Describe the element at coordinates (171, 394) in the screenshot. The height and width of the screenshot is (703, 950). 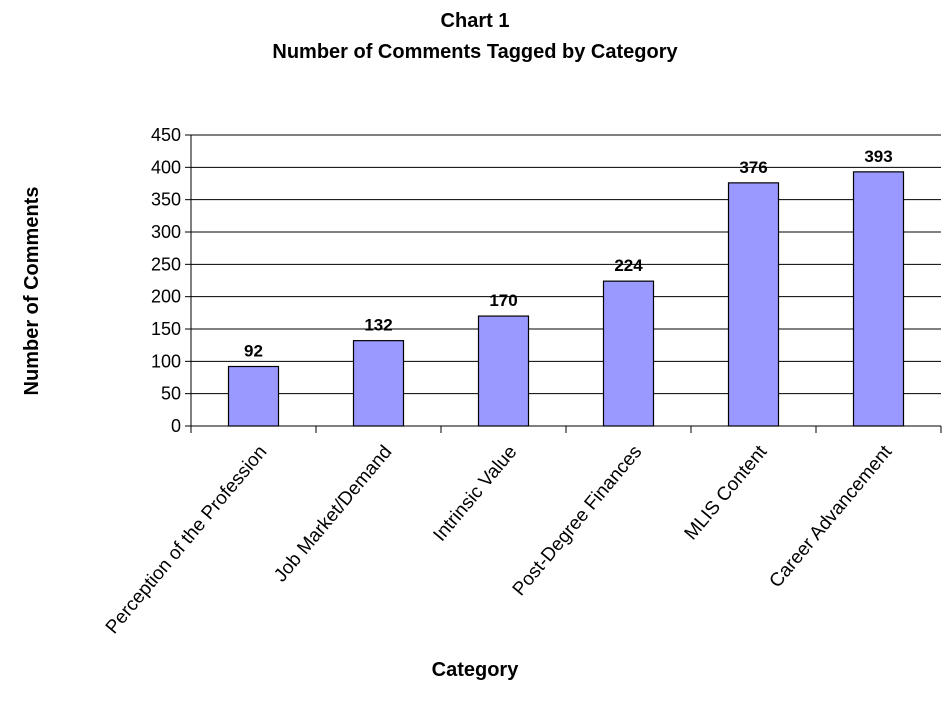
I see `y-tick-label: 50` at that location.